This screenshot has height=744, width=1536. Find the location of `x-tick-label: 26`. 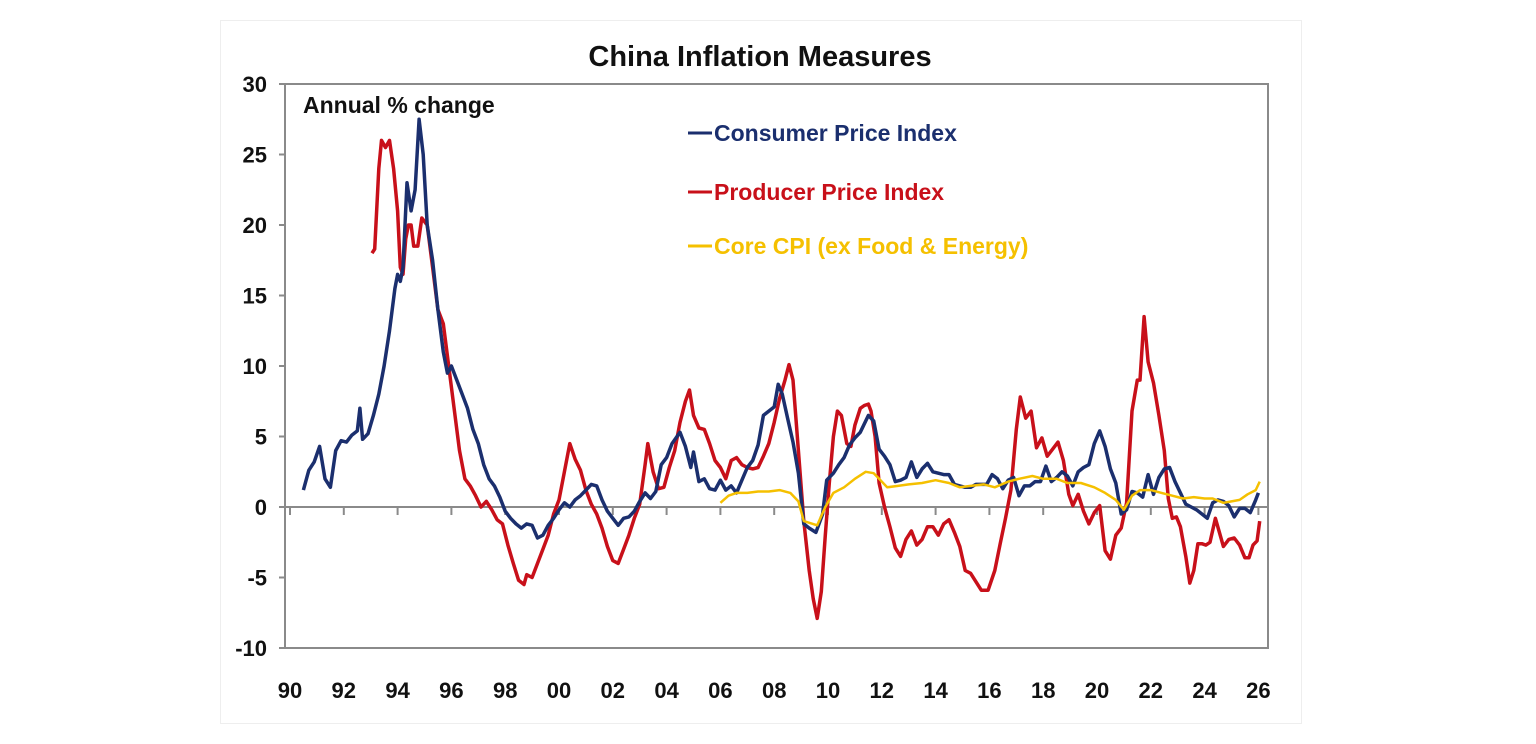

x-tick-label: 26 is located at coordinates (1258, 690).